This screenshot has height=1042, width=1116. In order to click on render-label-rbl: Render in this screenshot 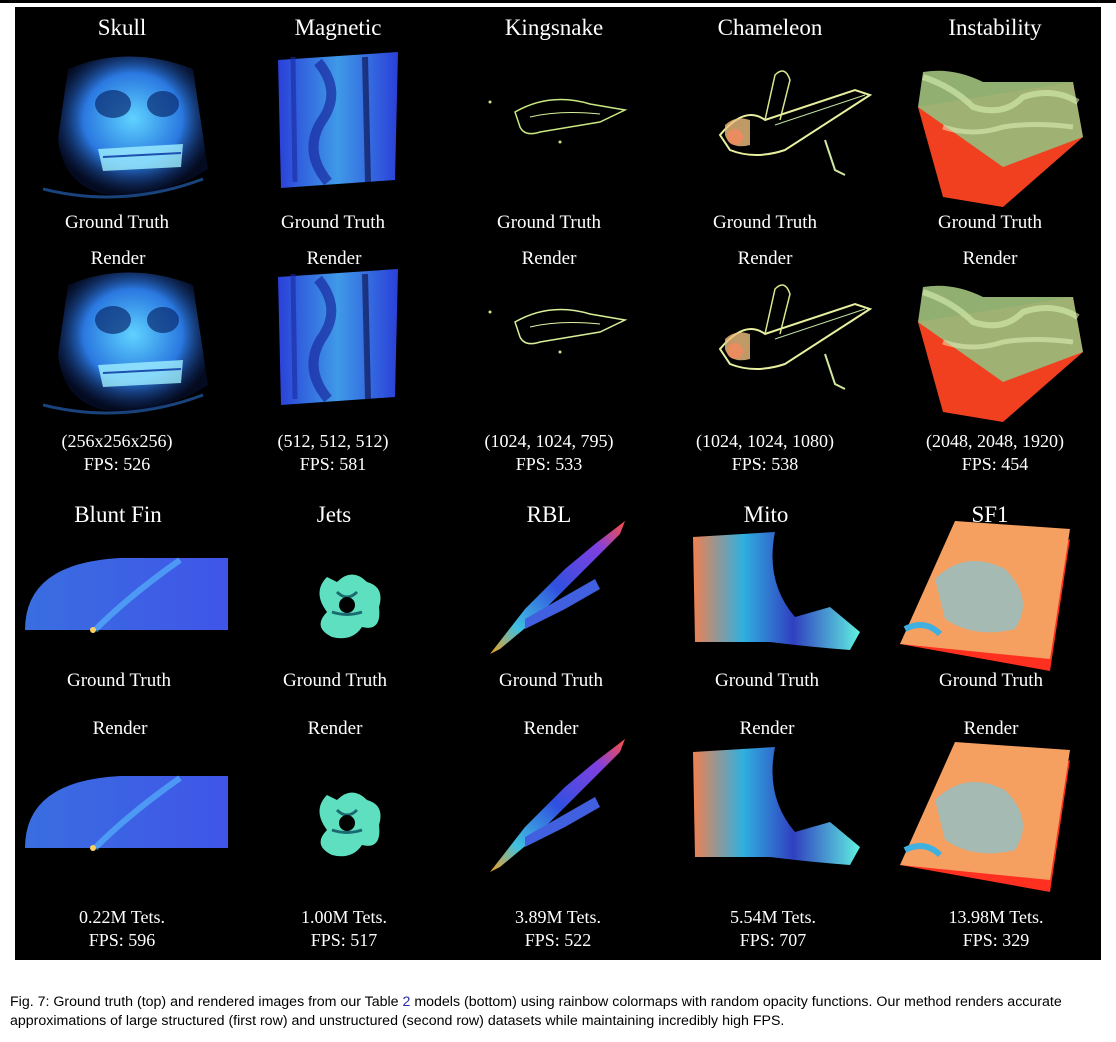, I will do `click(551, 728)`.